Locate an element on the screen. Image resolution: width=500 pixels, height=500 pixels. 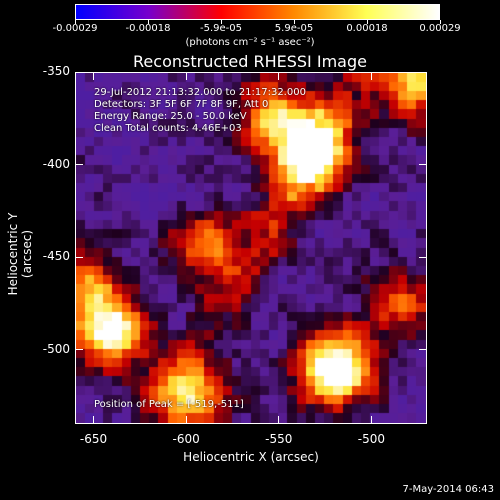
colorbar-tick-label: -5.9e-05 is located at coordinates (221, 28).